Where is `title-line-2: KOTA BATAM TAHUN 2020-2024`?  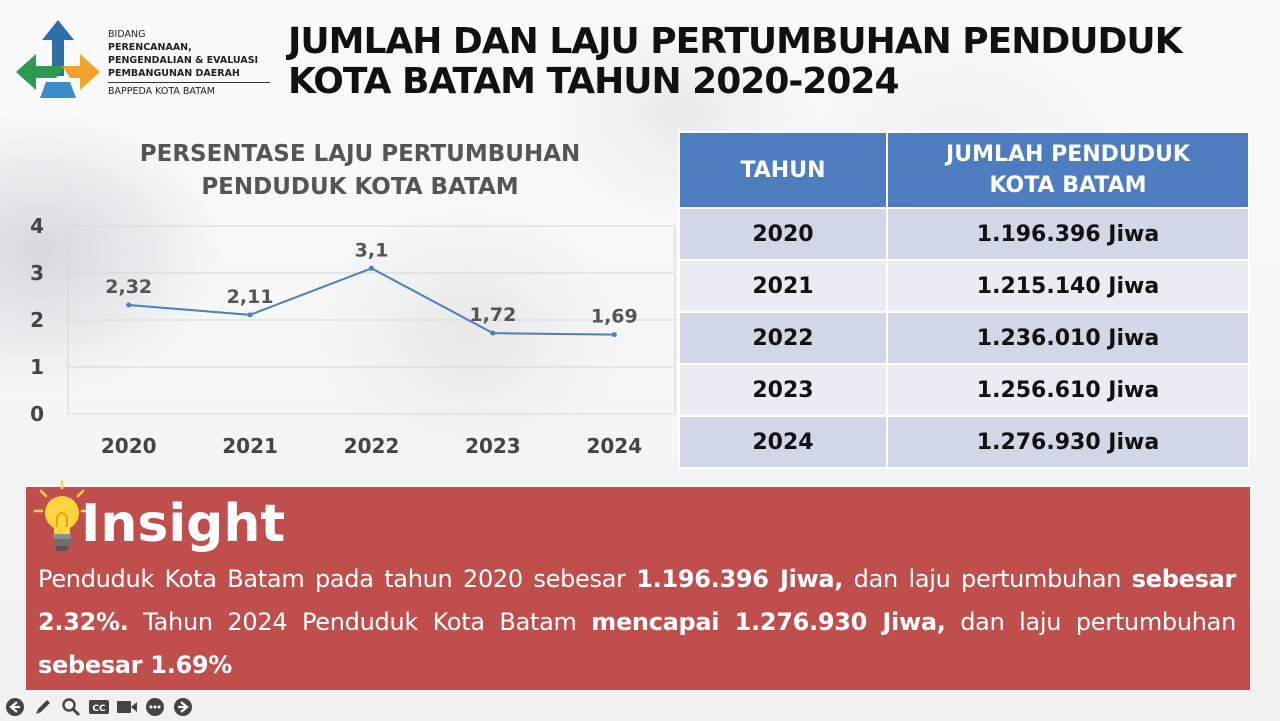 title-line-2: KOTA BATAM TAHUN 2020-2024 is located at coordinates (594, 81).